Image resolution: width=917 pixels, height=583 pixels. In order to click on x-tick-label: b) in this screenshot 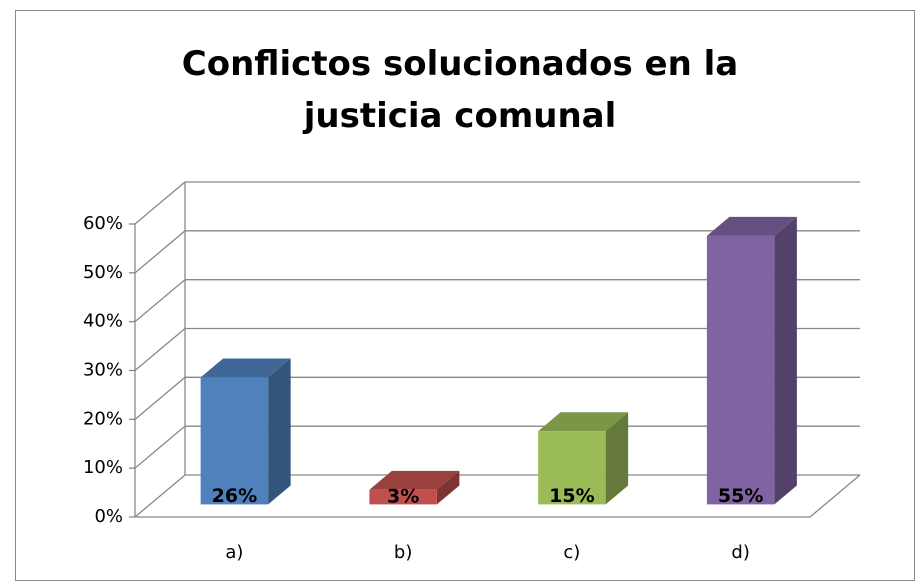, I will do `click(403, 552)`.